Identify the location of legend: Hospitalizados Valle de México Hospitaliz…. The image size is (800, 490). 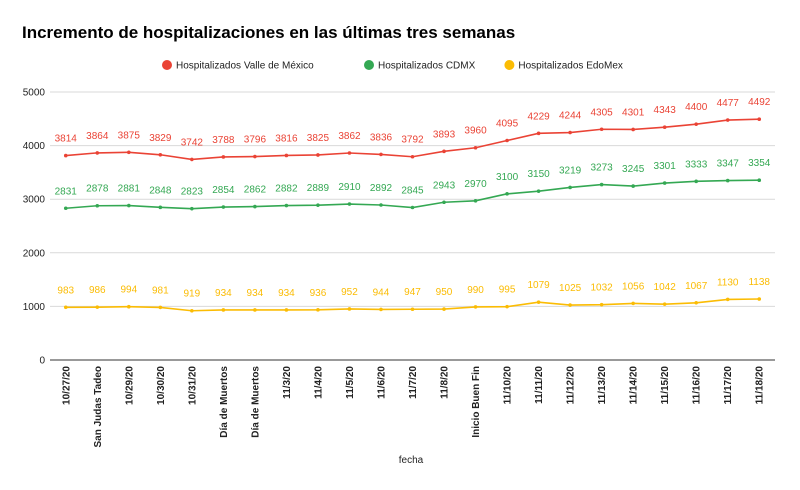
(392, 66).